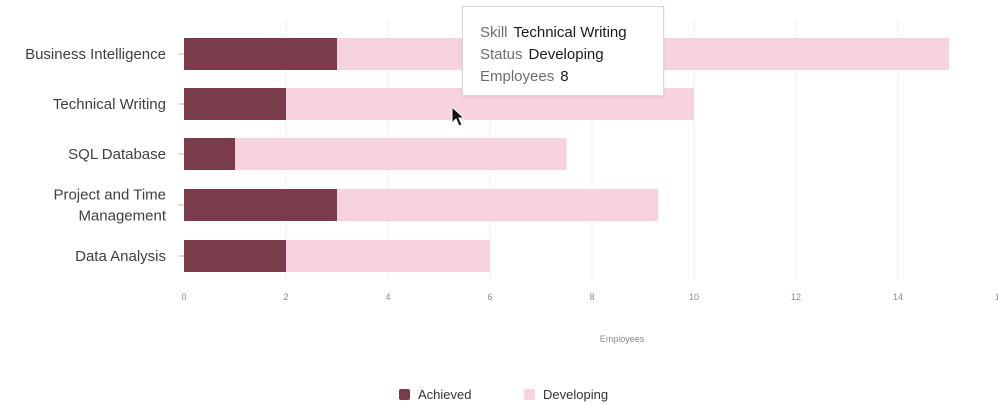  Describe the element at coordinates (235, 104) in the screenshot. I see `bar-achieved-technical-writing` at that location.